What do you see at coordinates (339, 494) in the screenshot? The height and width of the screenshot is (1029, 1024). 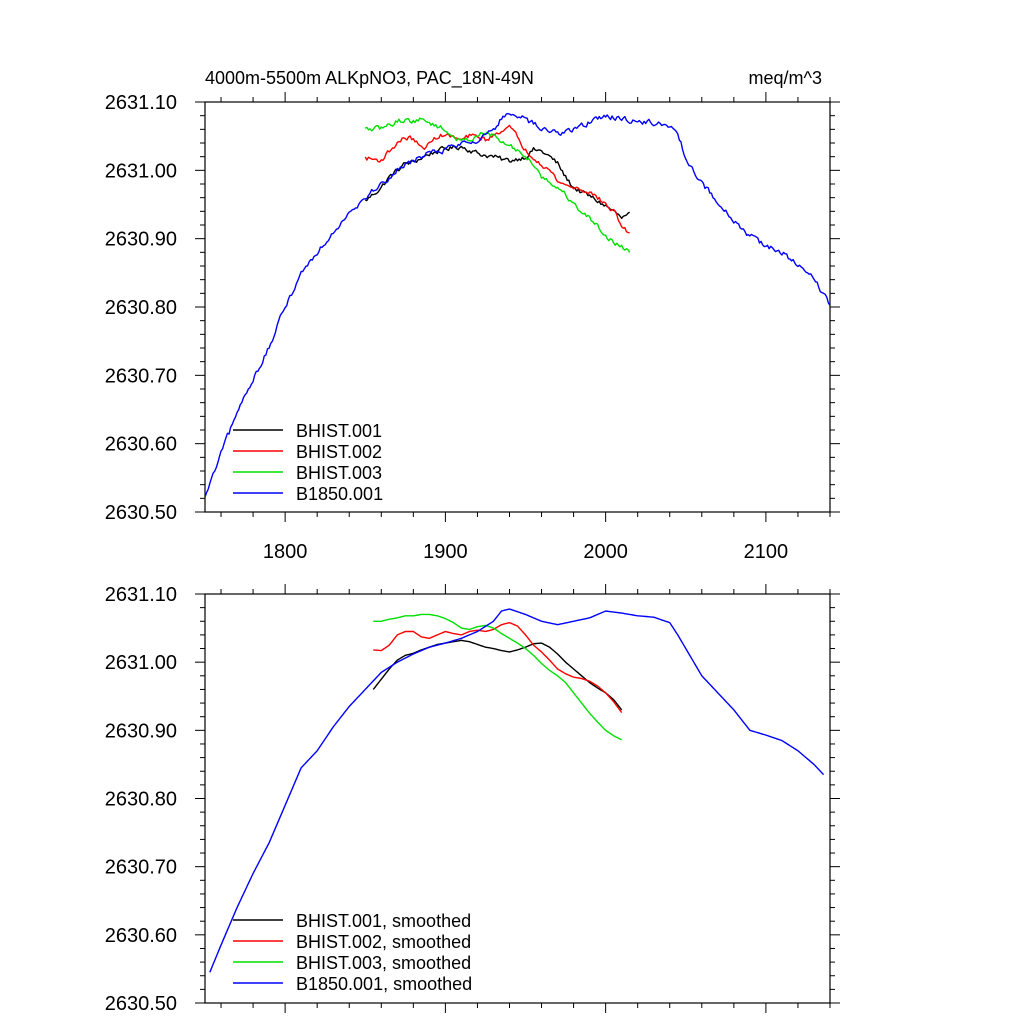 I see `legend-label-b1850-001: B1850.001` at bounding box center [339, 494].